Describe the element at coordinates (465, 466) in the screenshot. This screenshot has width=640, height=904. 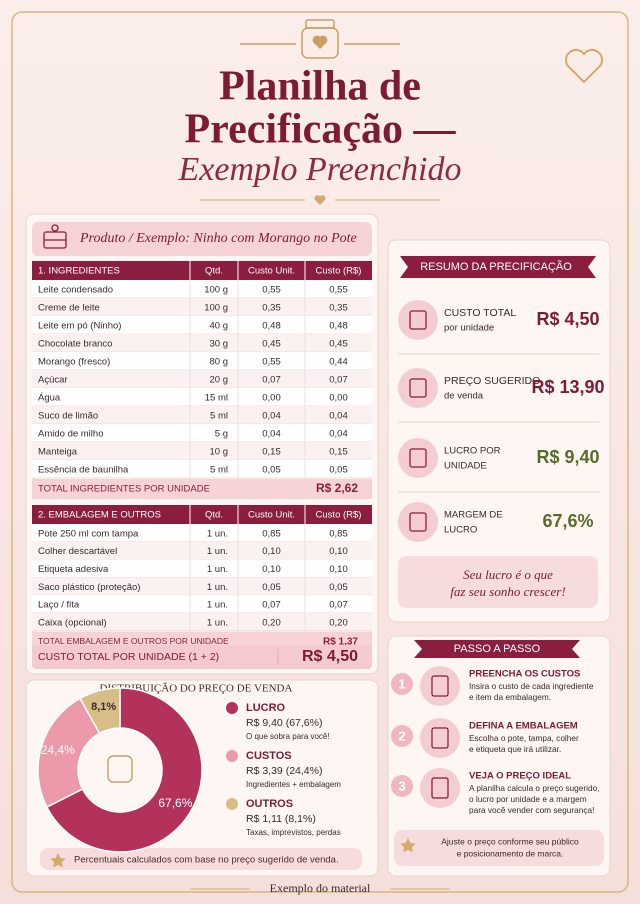
I see `summary-label: UNIDADE` at that location.